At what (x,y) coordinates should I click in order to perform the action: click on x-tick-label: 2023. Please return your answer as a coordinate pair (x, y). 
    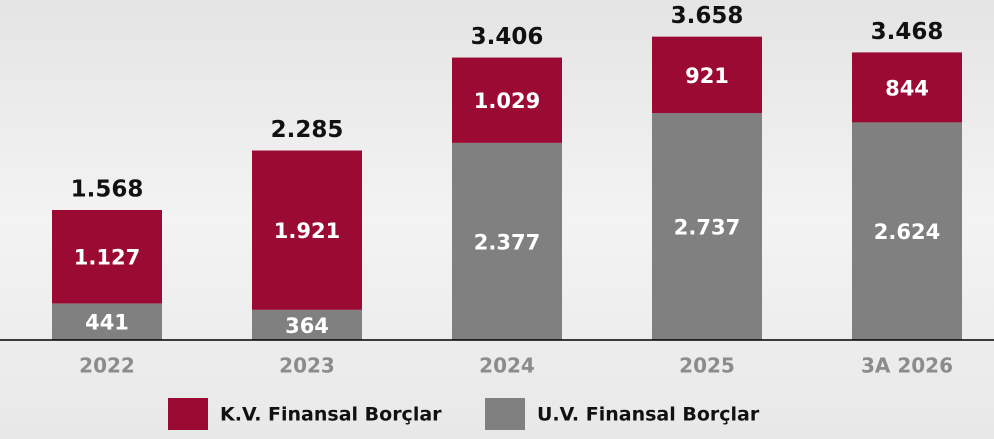
    Looking at the image, I should click on (307, 366).